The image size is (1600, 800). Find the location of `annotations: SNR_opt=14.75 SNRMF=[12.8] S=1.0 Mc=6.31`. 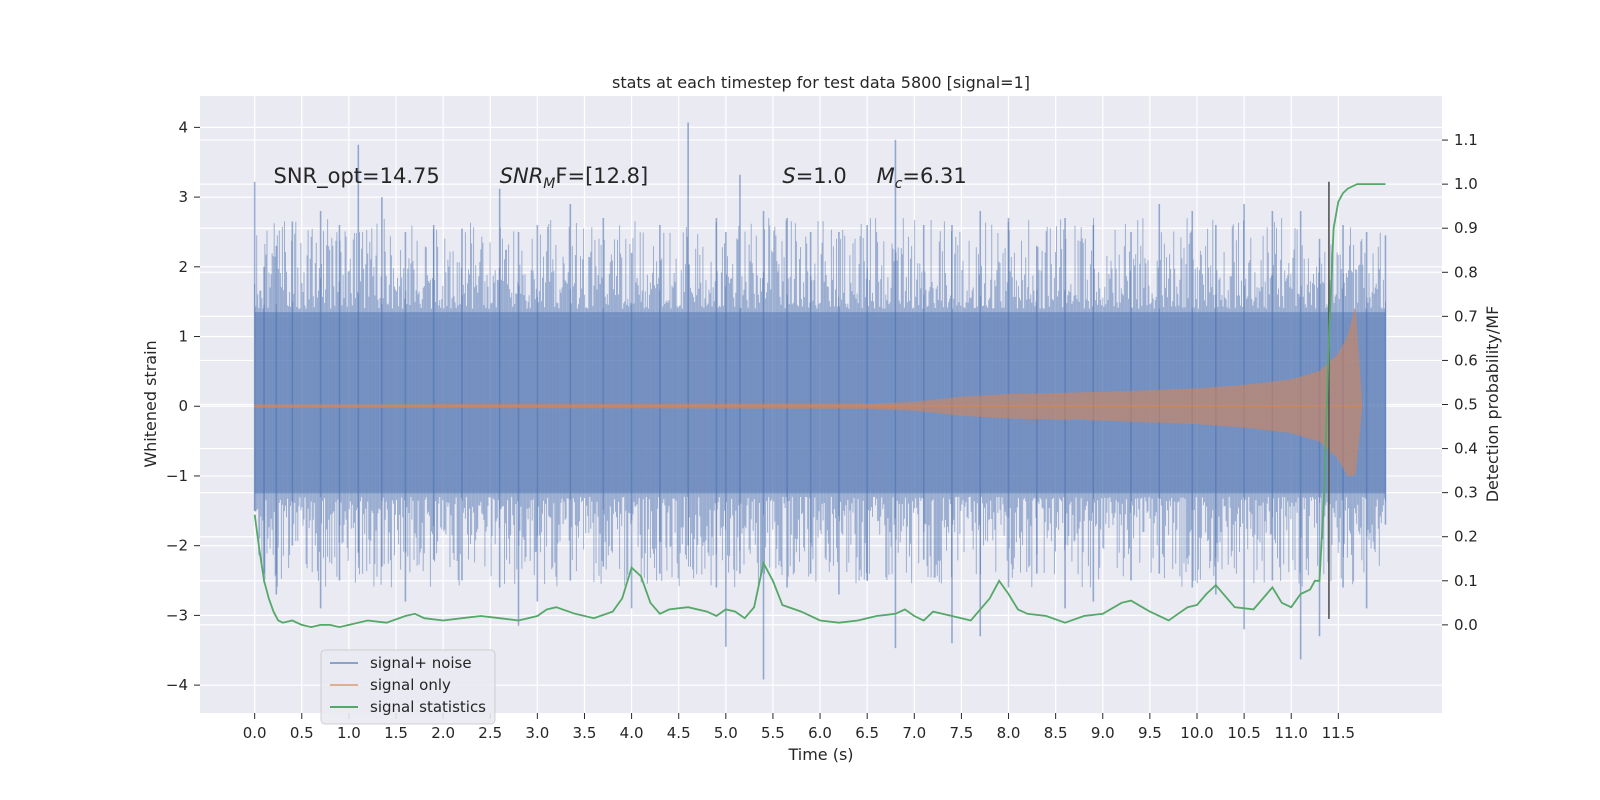

annotations: SNR_opt=14.75 SNRMF=[12.8] S=1.0 Mc=6.31 is located at coordinates (620, 178).